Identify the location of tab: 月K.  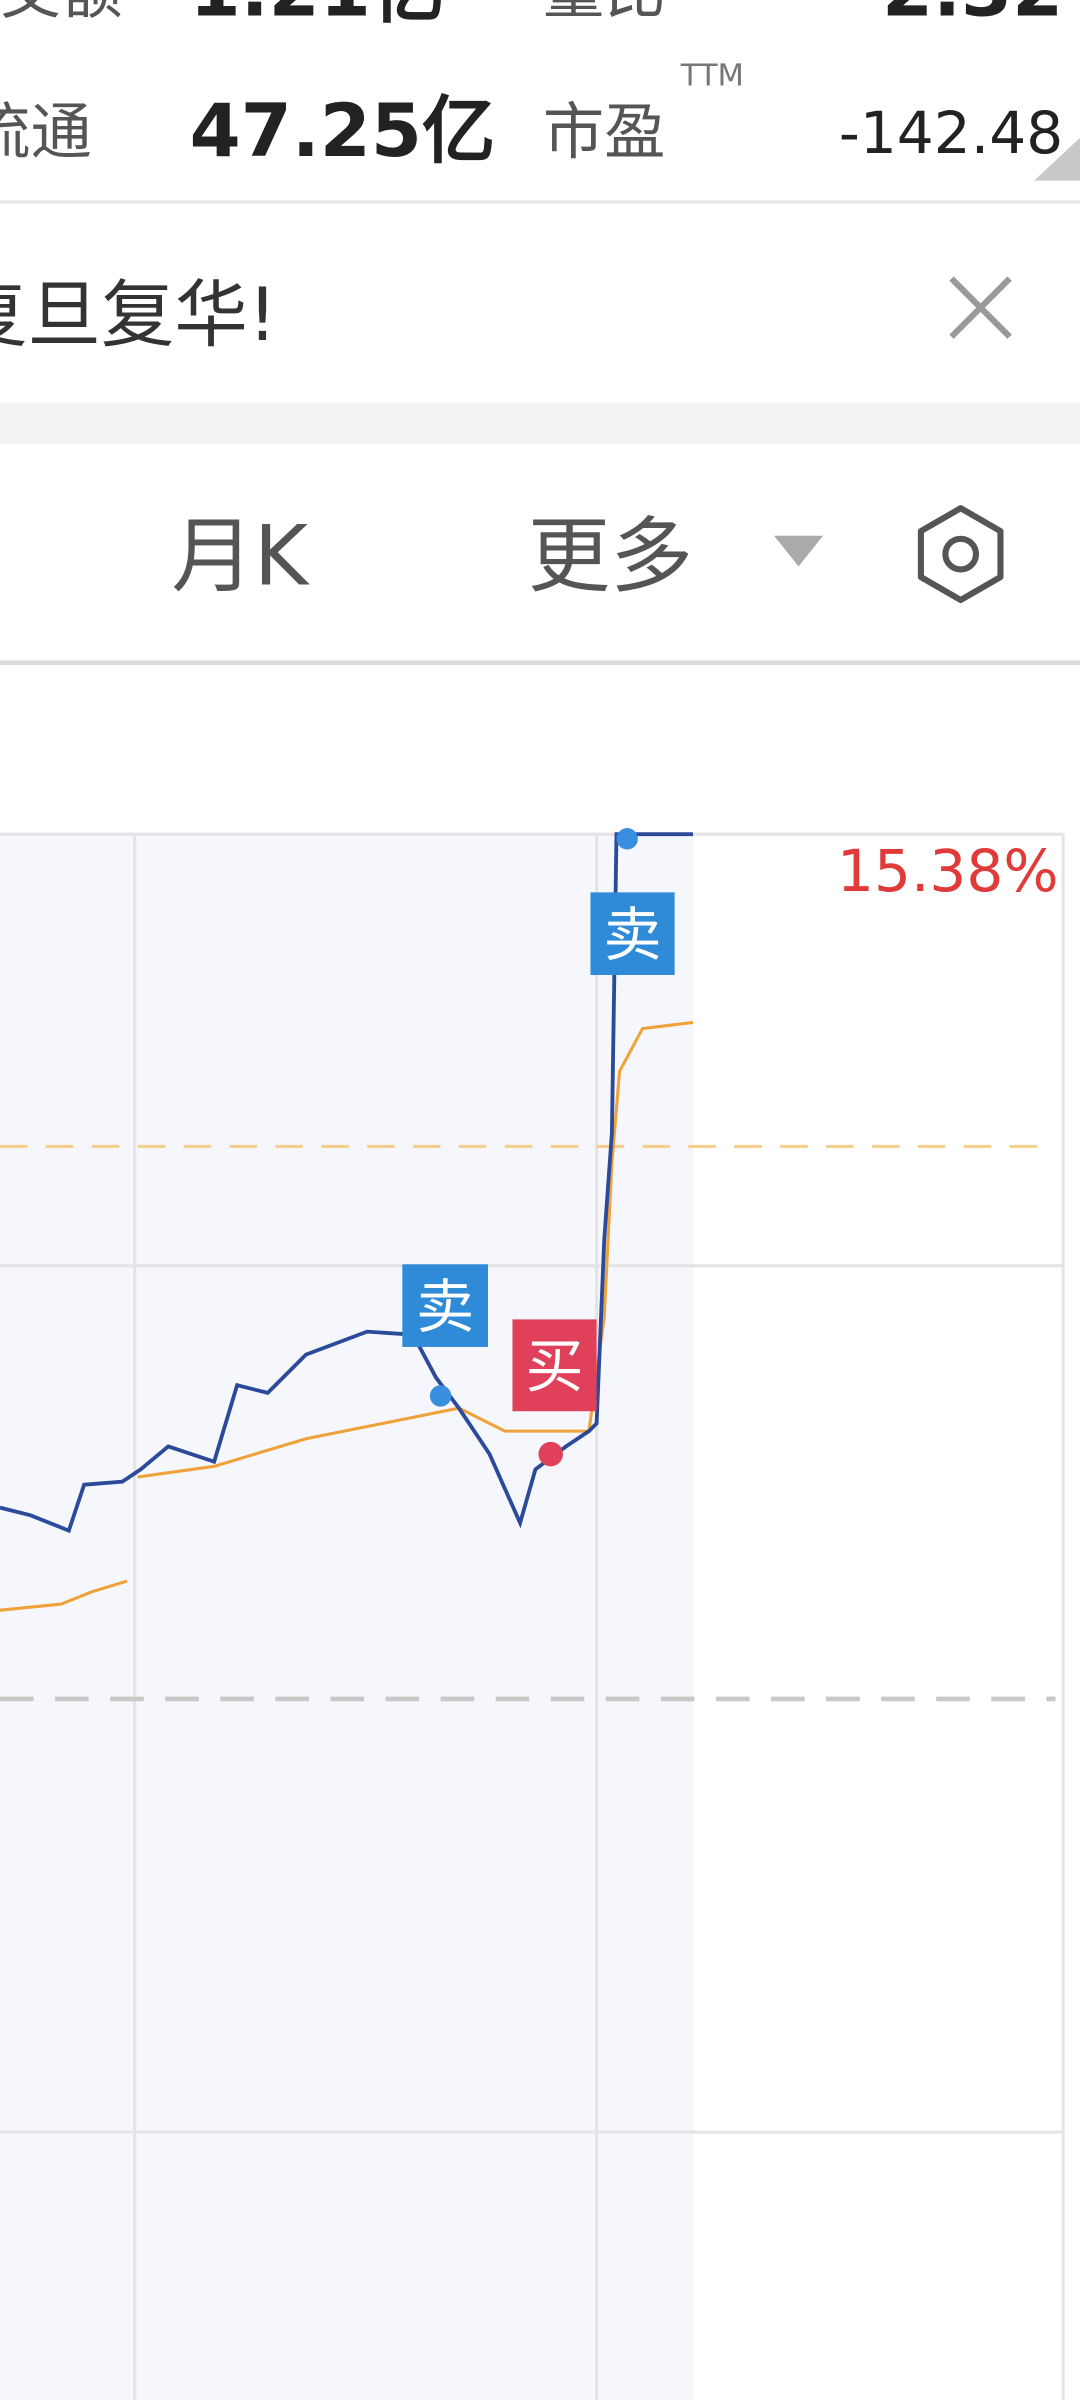
(240, 557).